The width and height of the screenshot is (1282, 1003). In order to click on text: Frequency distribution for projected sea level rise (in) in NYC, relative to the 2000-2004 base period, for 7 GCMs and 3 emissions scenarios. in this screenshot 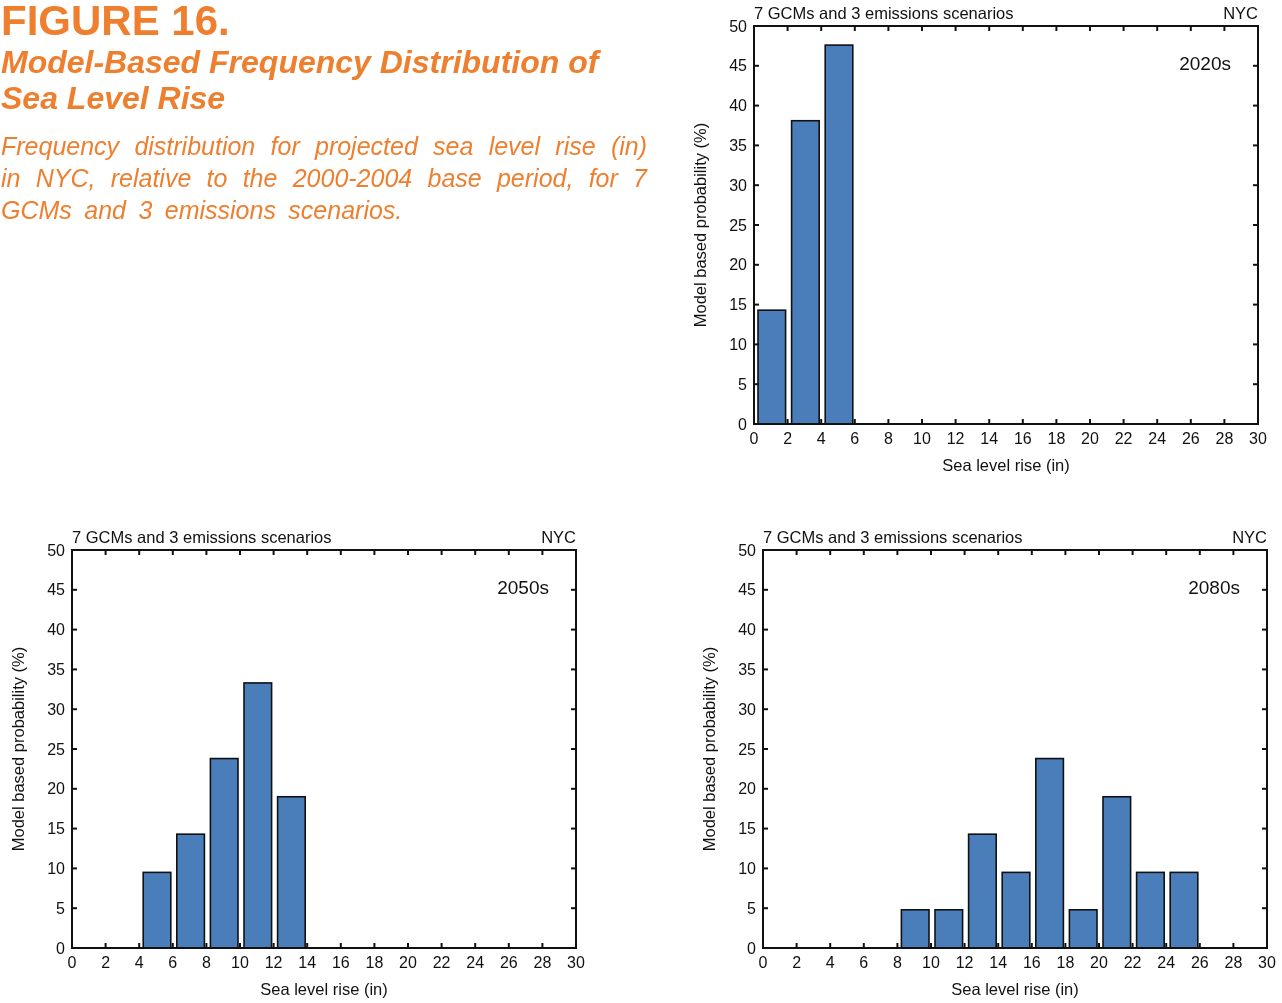, I will do `click(324, 178)`.